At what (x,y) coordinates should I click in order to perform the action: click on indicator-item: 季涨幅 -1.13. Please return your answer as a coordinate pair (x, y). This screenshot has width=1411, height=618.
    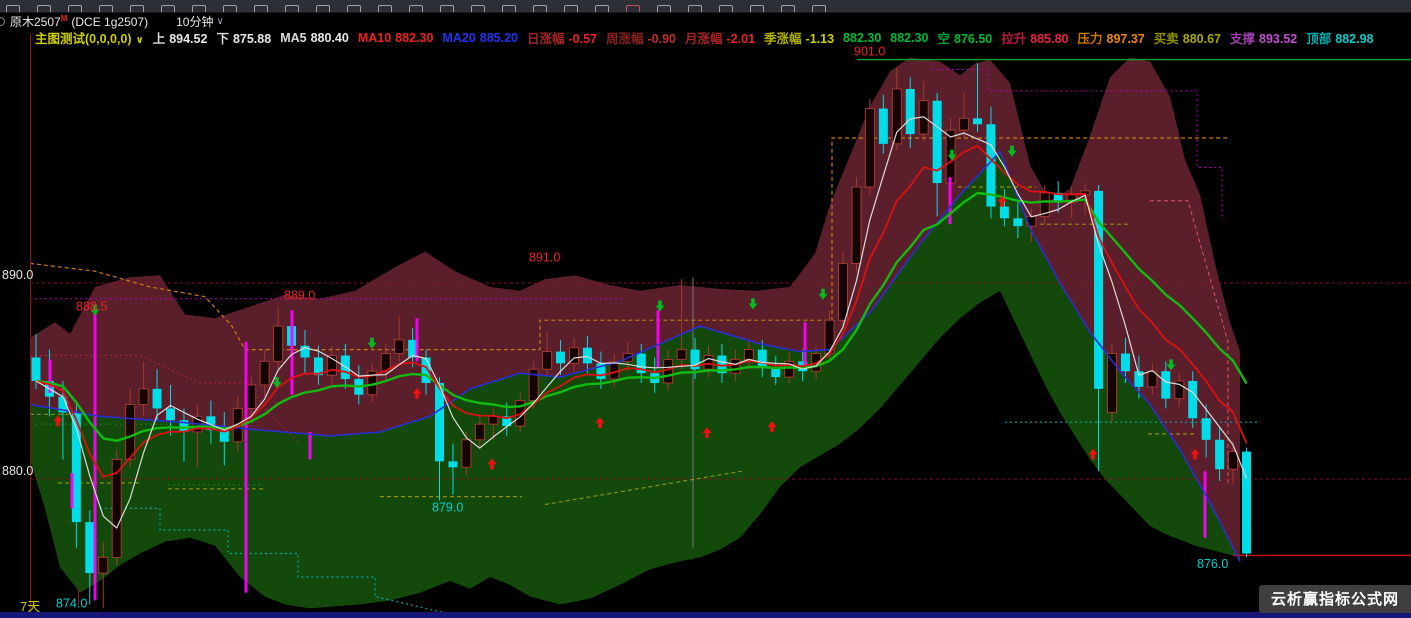
    Looking at the image, I should click on (799, 37).